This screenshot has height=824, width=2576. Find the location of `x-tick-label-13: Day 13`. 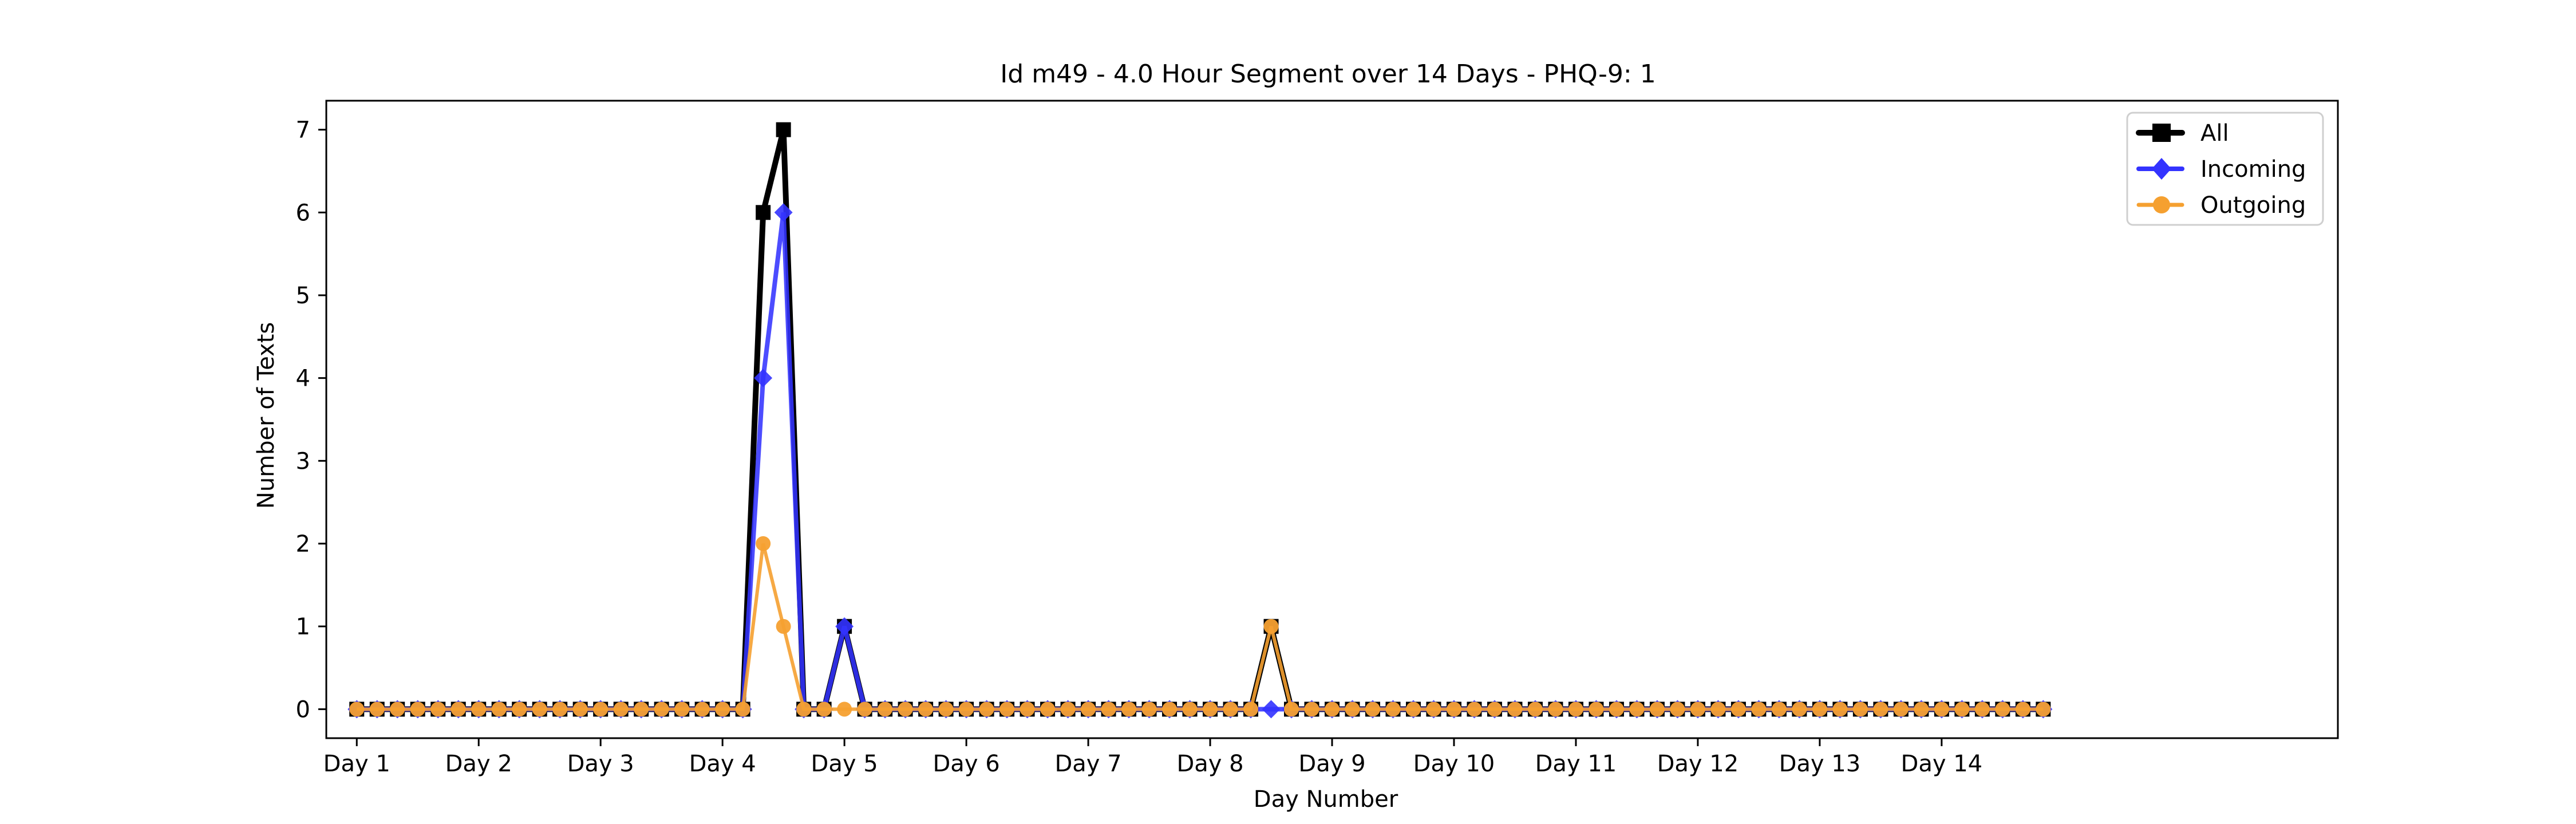

x-tick-label-13: Day 13 is located at coordinates (1820, 764).